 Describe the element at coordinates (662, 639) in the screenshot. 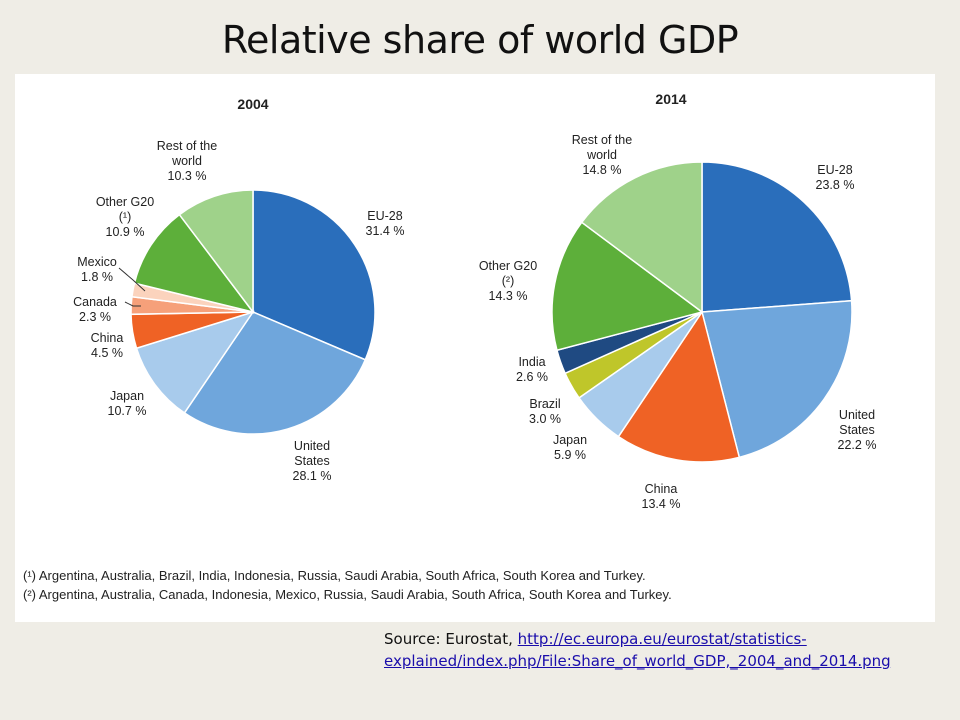

I see `source-link-line1: http://ec.europa.eu/eurostat/statistics-` at that location.